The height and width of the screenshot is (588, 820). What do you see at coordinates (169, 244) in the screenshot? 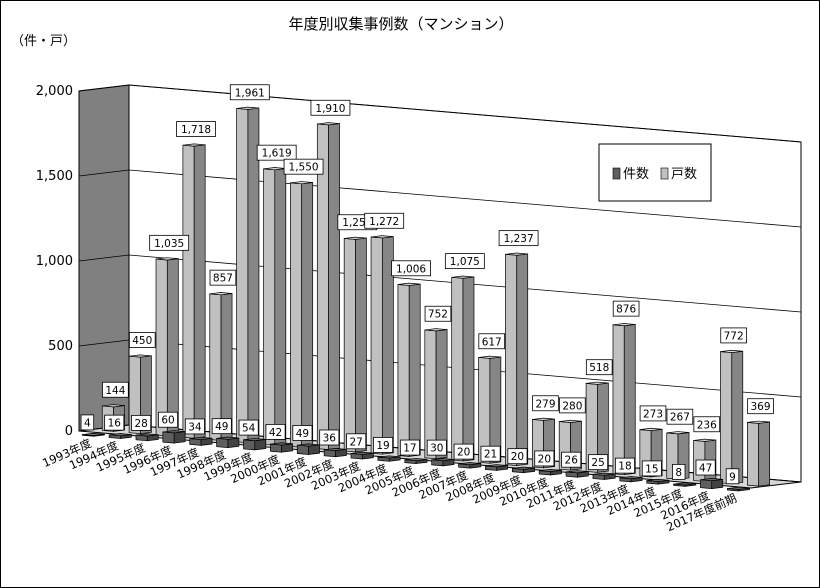
I see `svg-text: 1,035` at bounding box center [169, 244].